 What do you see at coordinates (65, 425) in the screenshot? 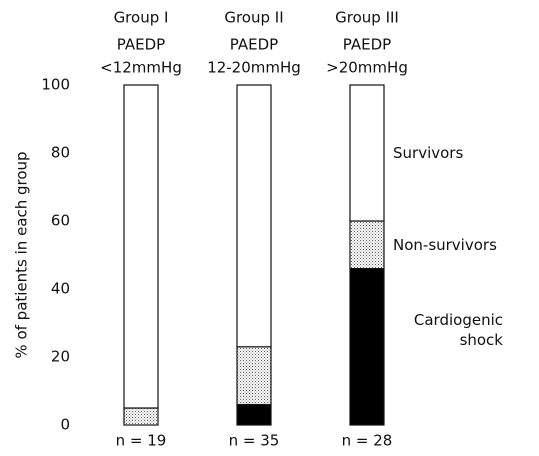
I see `y-tick-label: 0` at bounding box center [65, 425].